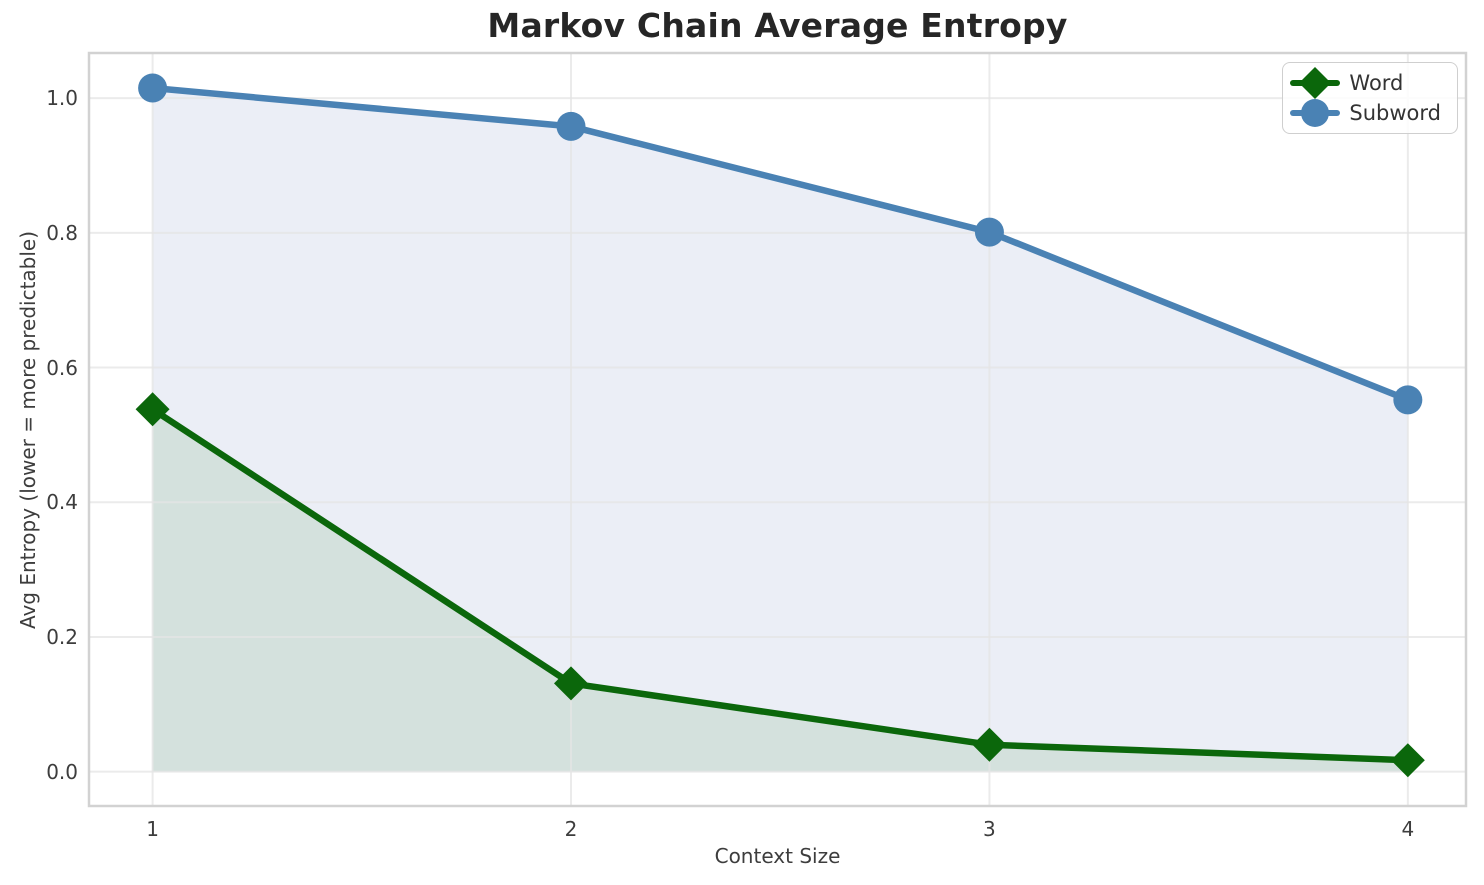 Image resolution: width=1484 pixels, height=885 pixels. I want to click on x-axis-label: Context Size, so click(777, 856).